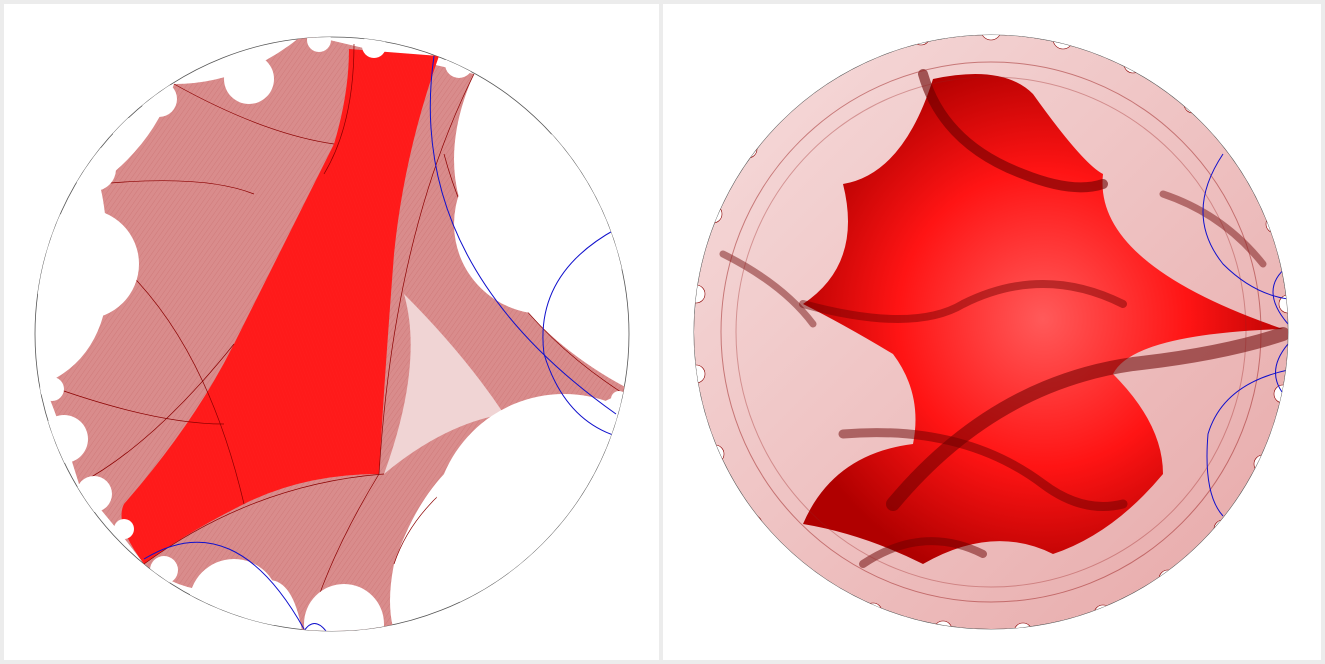  Describe the element at coordinates (444, 384) in the screenshot. I see `light-triangle` at that location.